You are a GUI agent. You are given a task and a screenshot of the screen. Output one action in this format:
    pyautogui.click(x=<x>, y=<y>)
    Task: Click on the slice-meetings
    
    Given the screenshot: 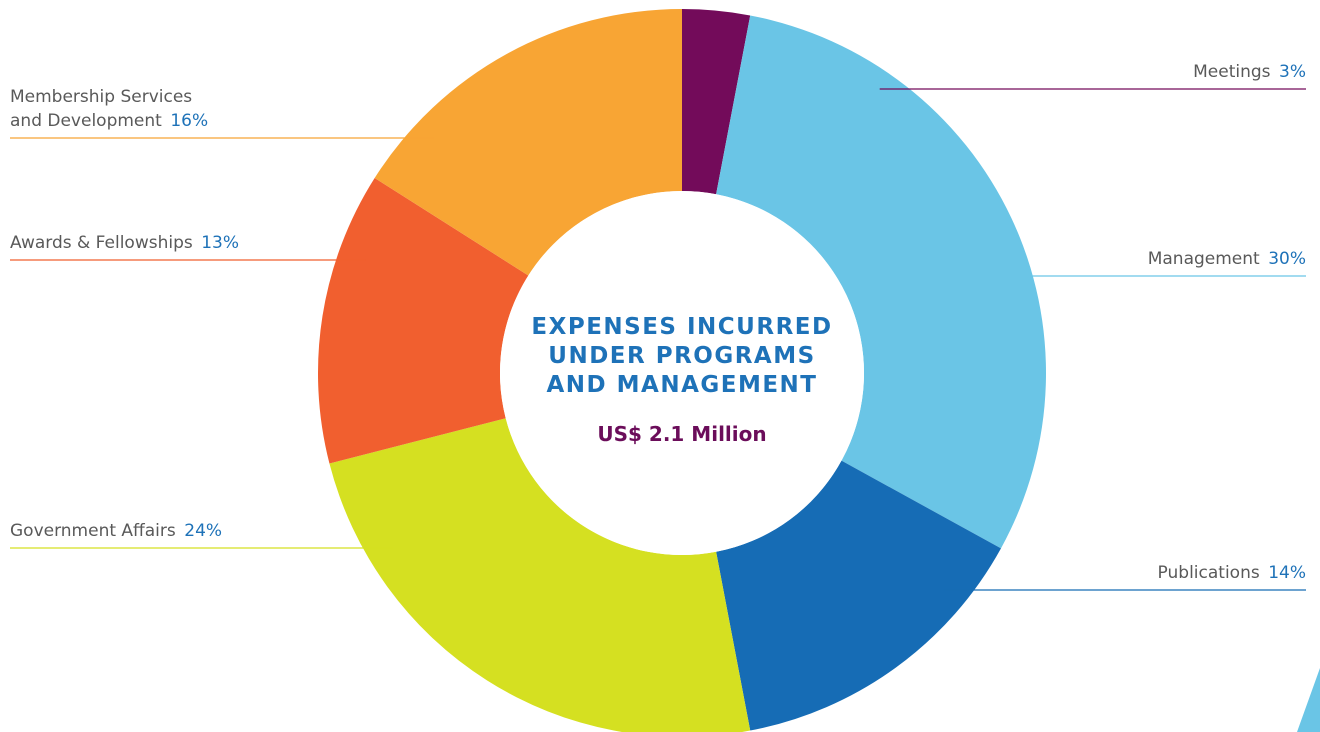 What is the action you would take?
    pyautogui.click(x=716, y=102)
    